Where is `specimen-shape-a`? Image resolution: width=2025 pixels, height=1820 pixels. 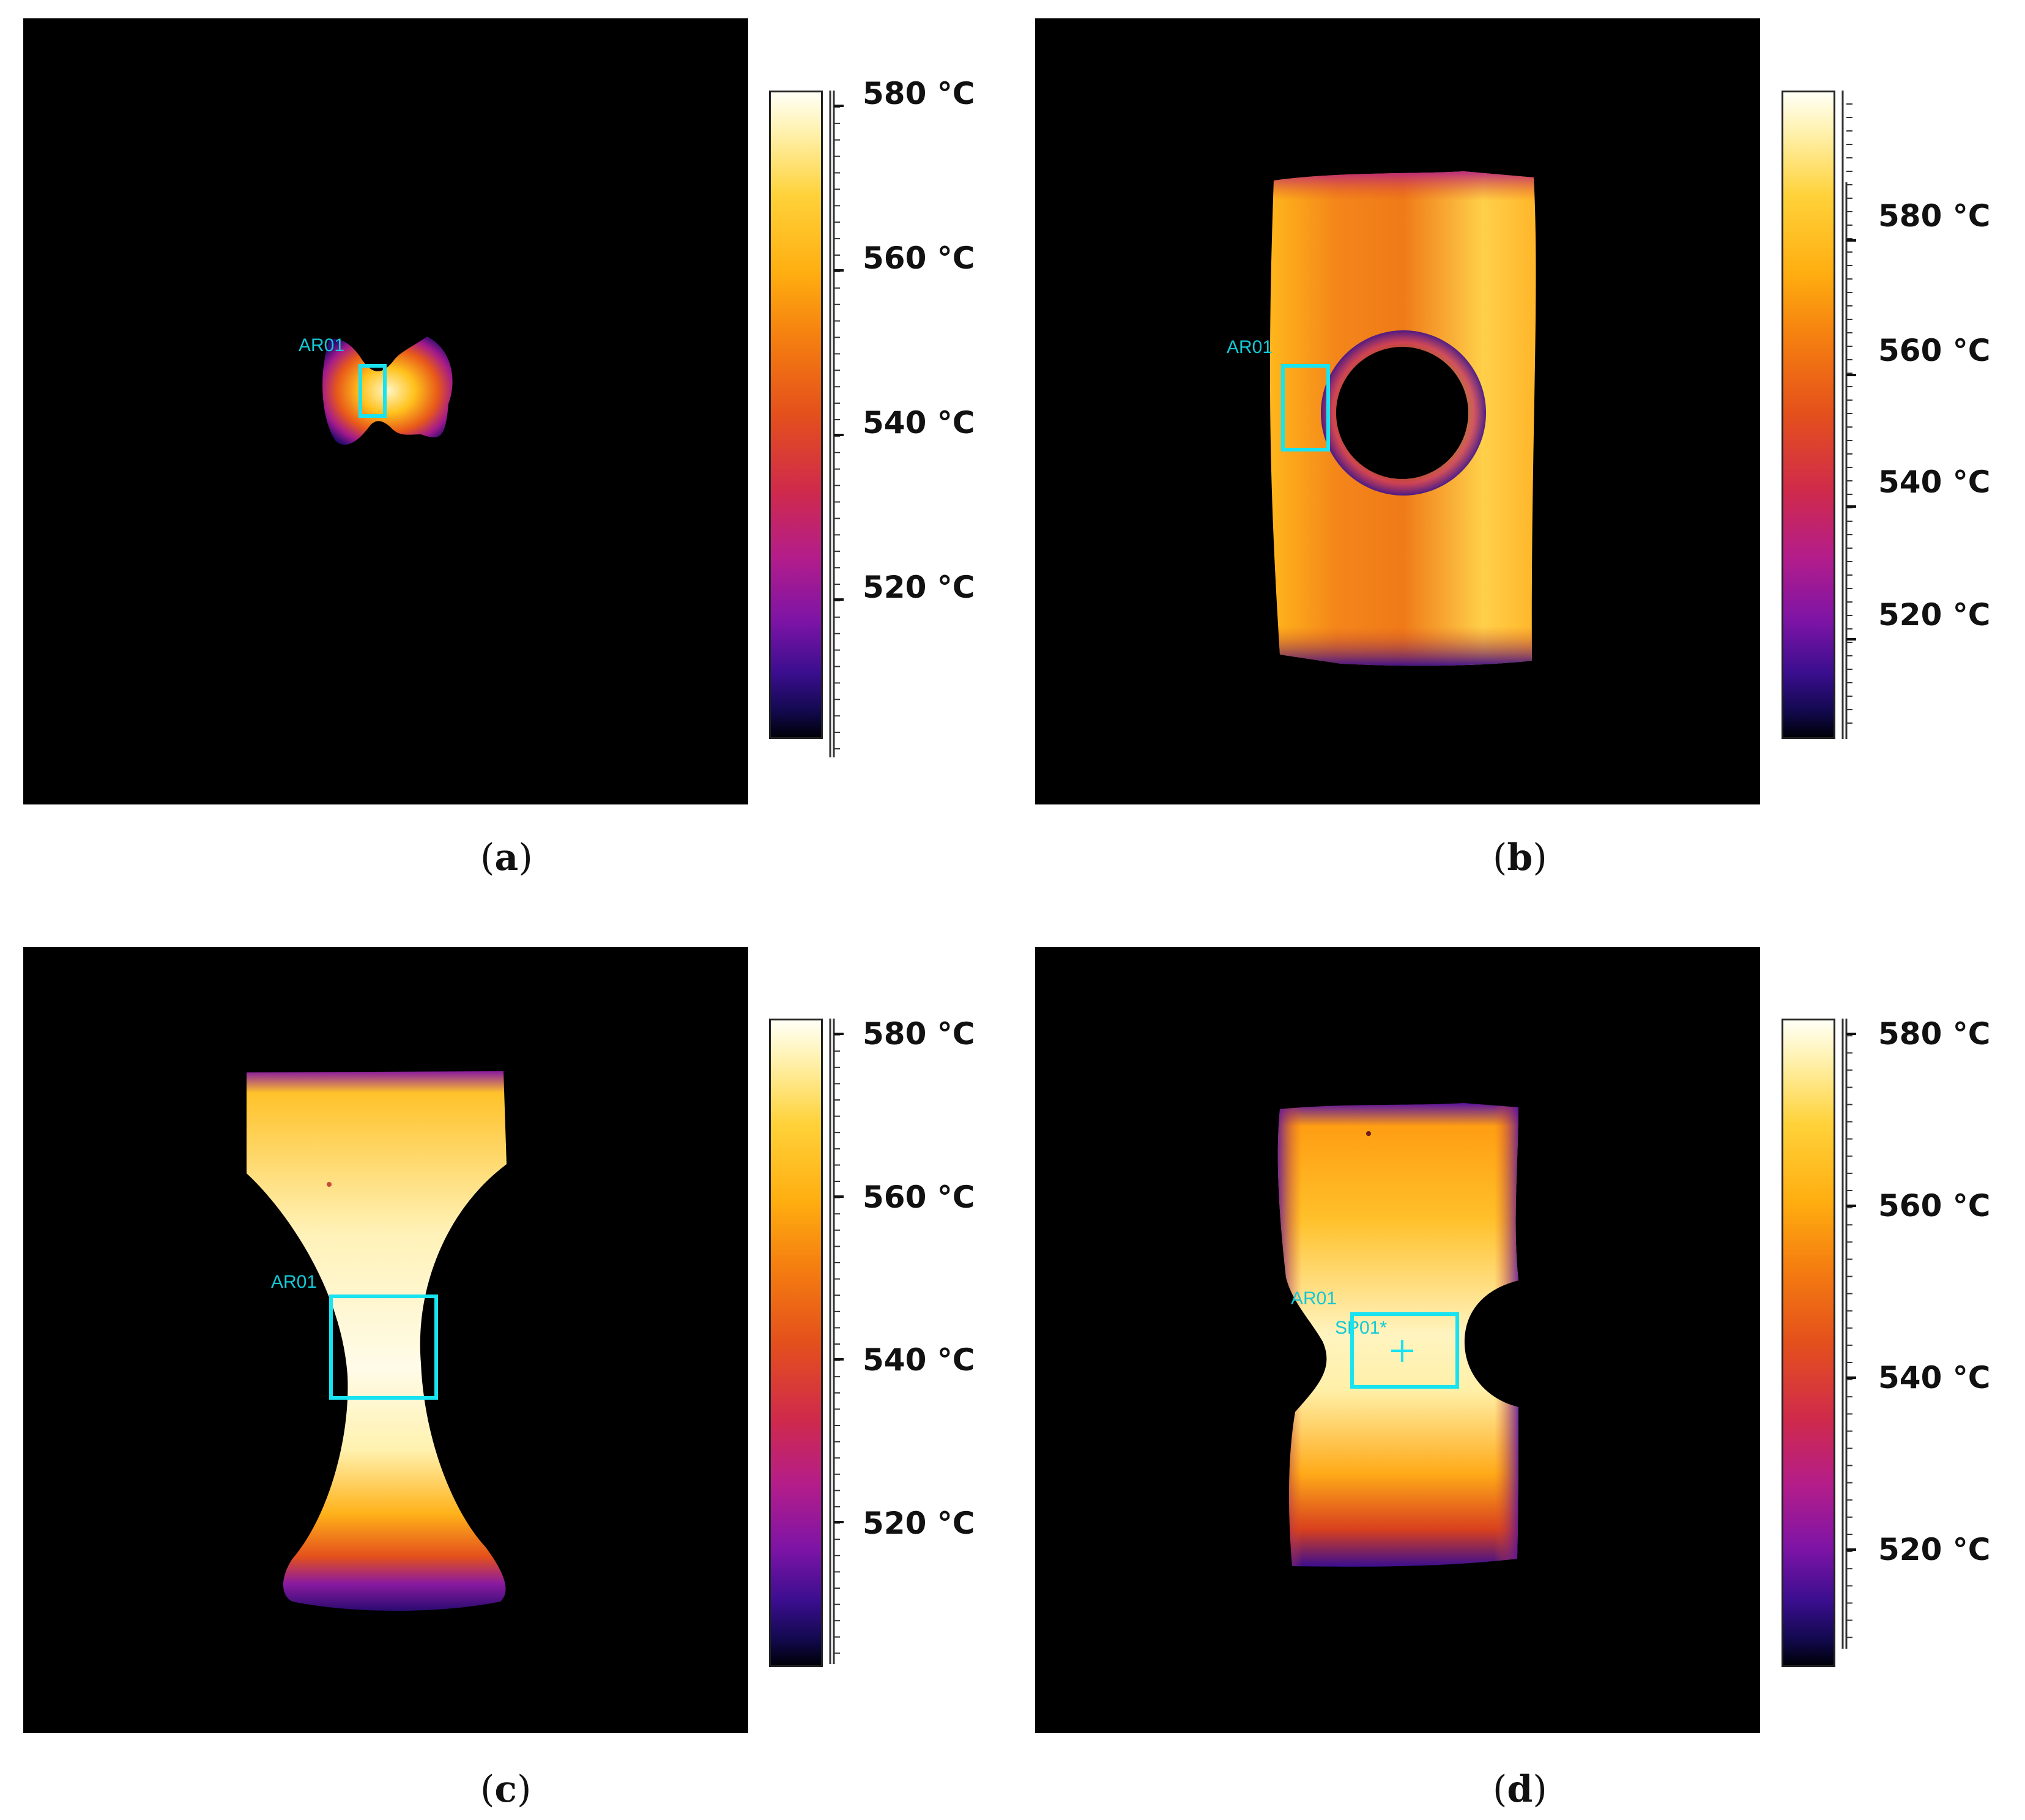
specimen-shape-a is located at coordinates (387, 390).